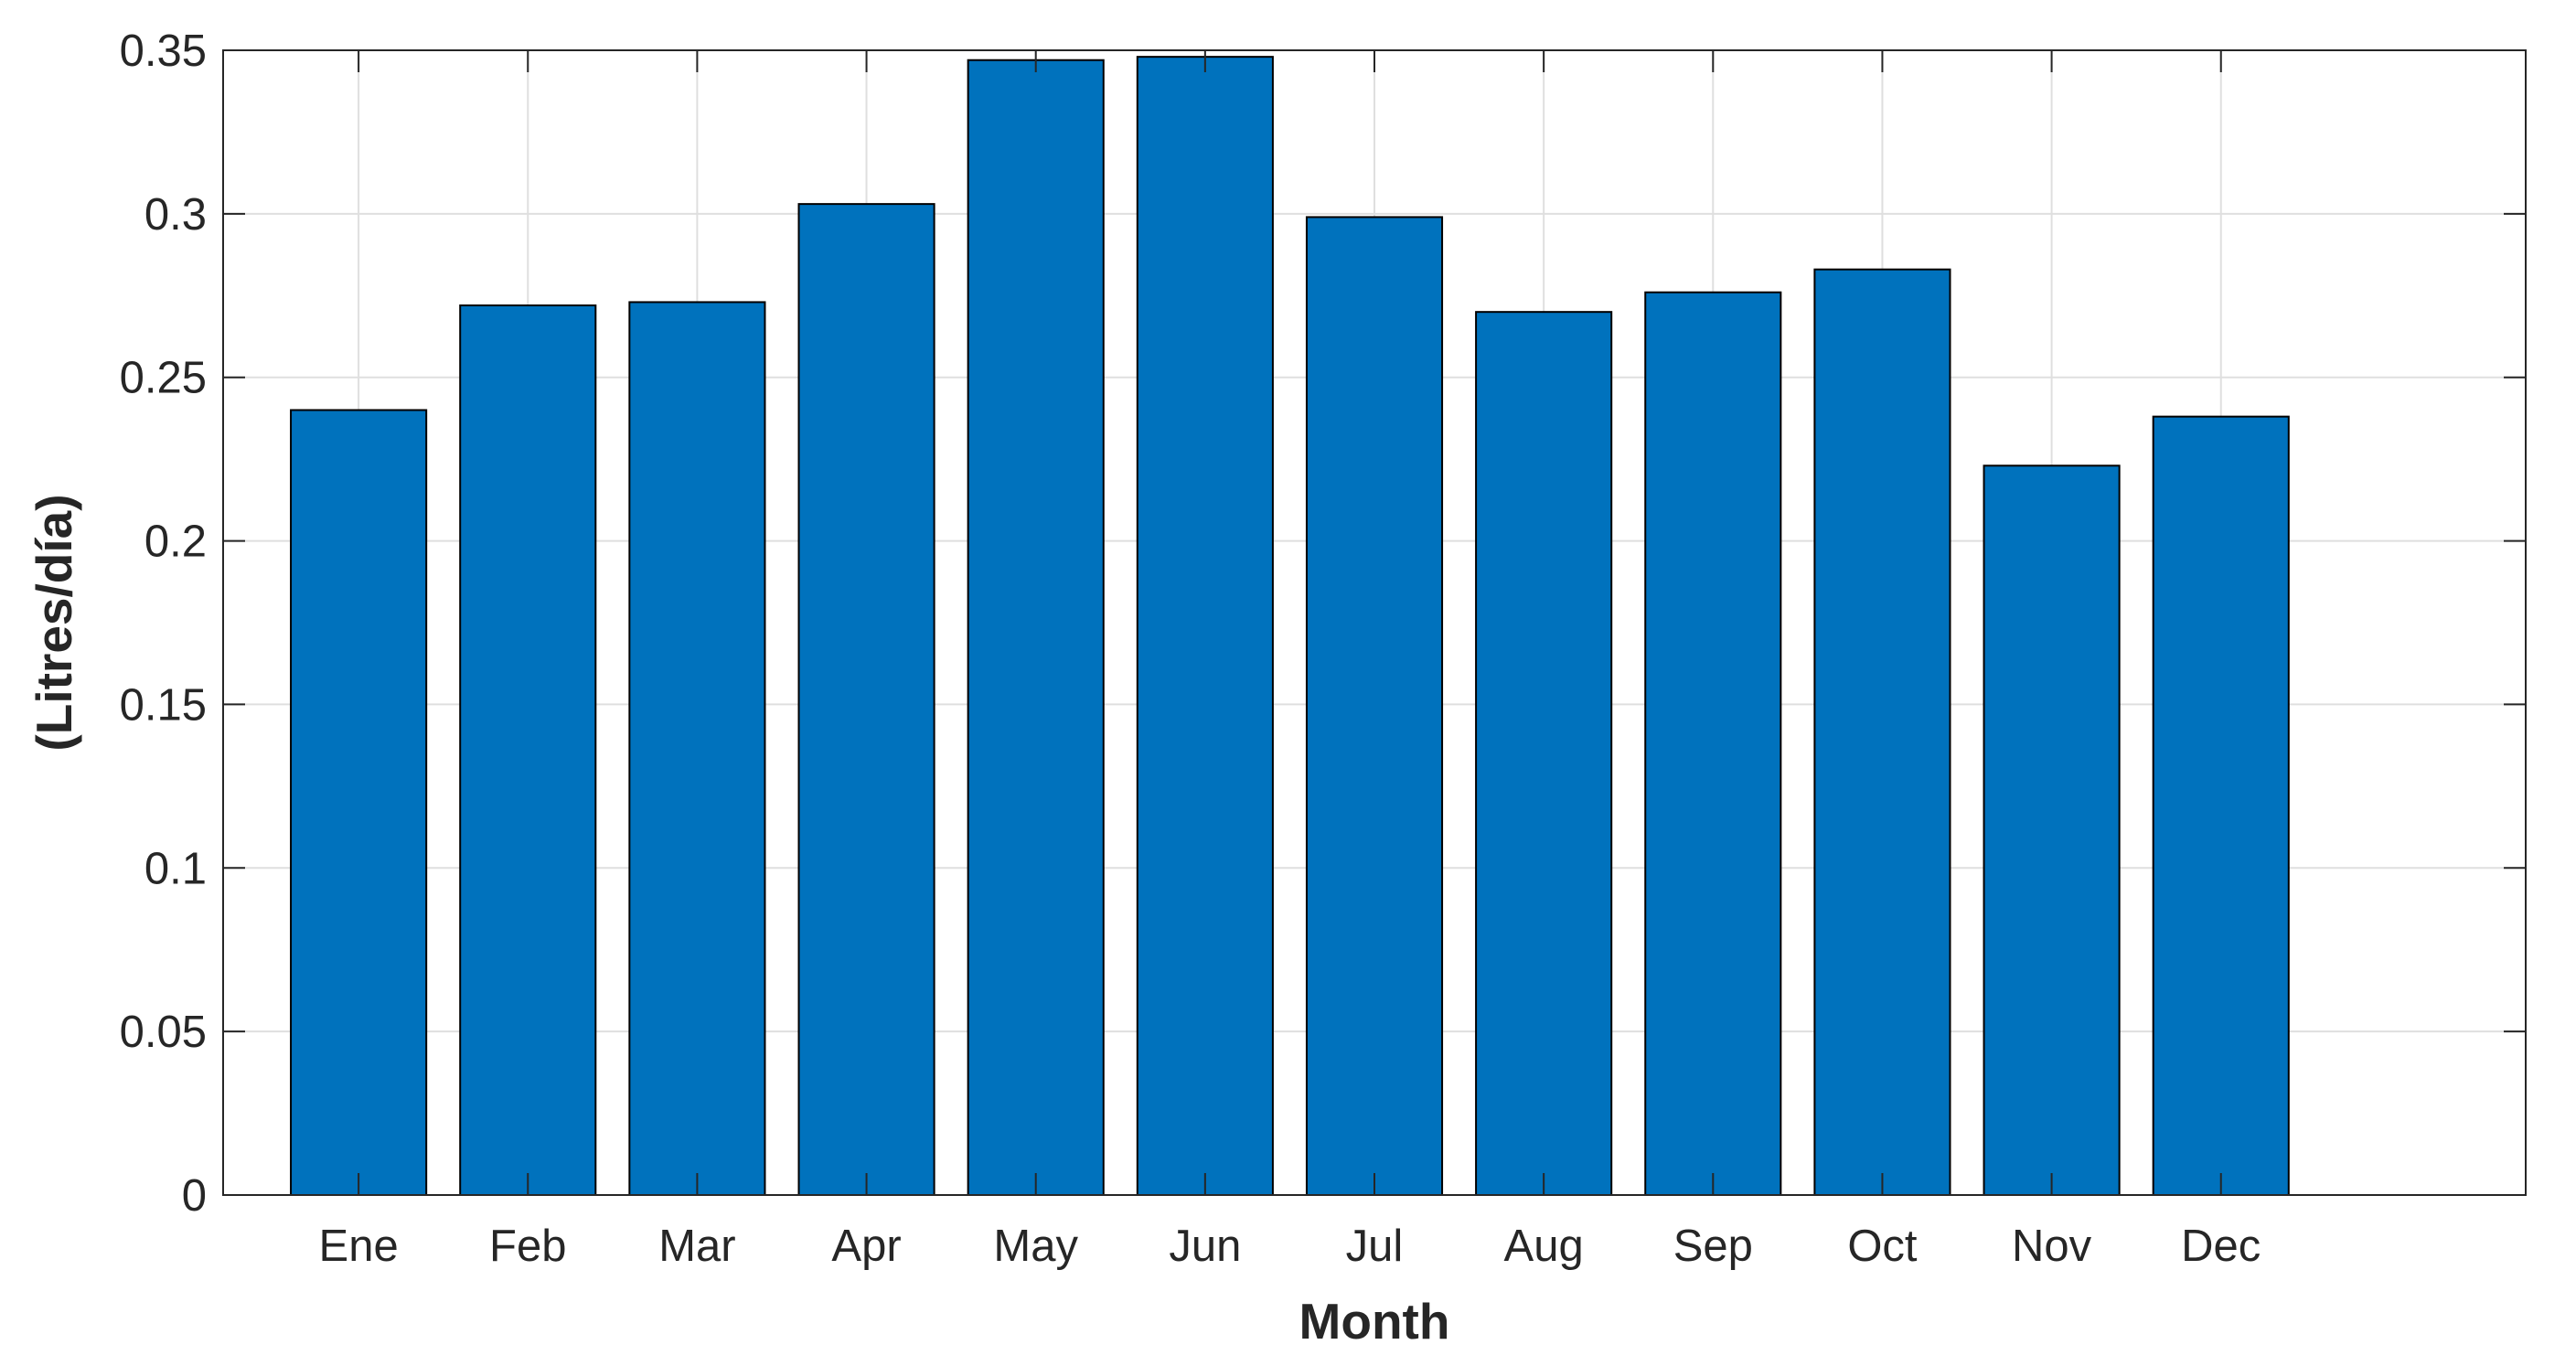  Describe the element at coordinates (2052, 830) in the screenshot. I see `bar-nov` at that location.